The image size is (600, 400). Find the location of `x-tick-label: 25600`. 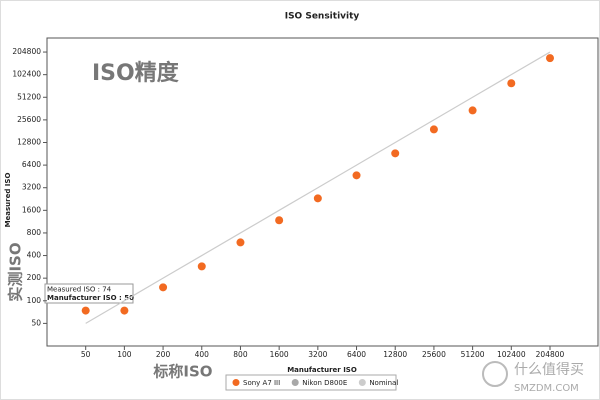

x-tick-label: 25600 is located at coordinates (434, 354).